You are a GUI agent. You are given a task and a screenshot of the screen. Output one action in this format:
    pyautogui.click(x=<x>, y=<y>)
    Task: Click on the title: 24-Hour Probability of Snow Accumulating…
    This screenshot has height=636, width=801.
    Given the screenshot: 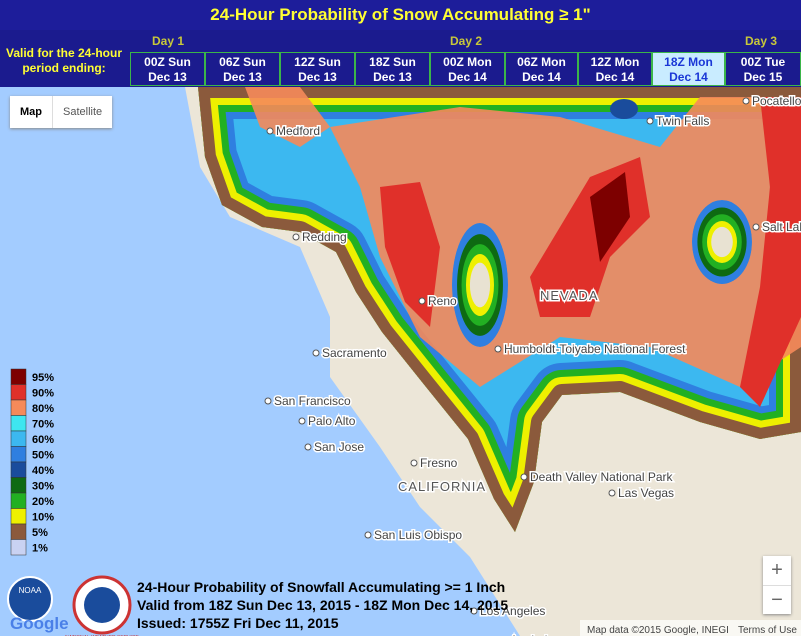 What is the action you would take?
    pyautogui.click(x=400, y=15)
    